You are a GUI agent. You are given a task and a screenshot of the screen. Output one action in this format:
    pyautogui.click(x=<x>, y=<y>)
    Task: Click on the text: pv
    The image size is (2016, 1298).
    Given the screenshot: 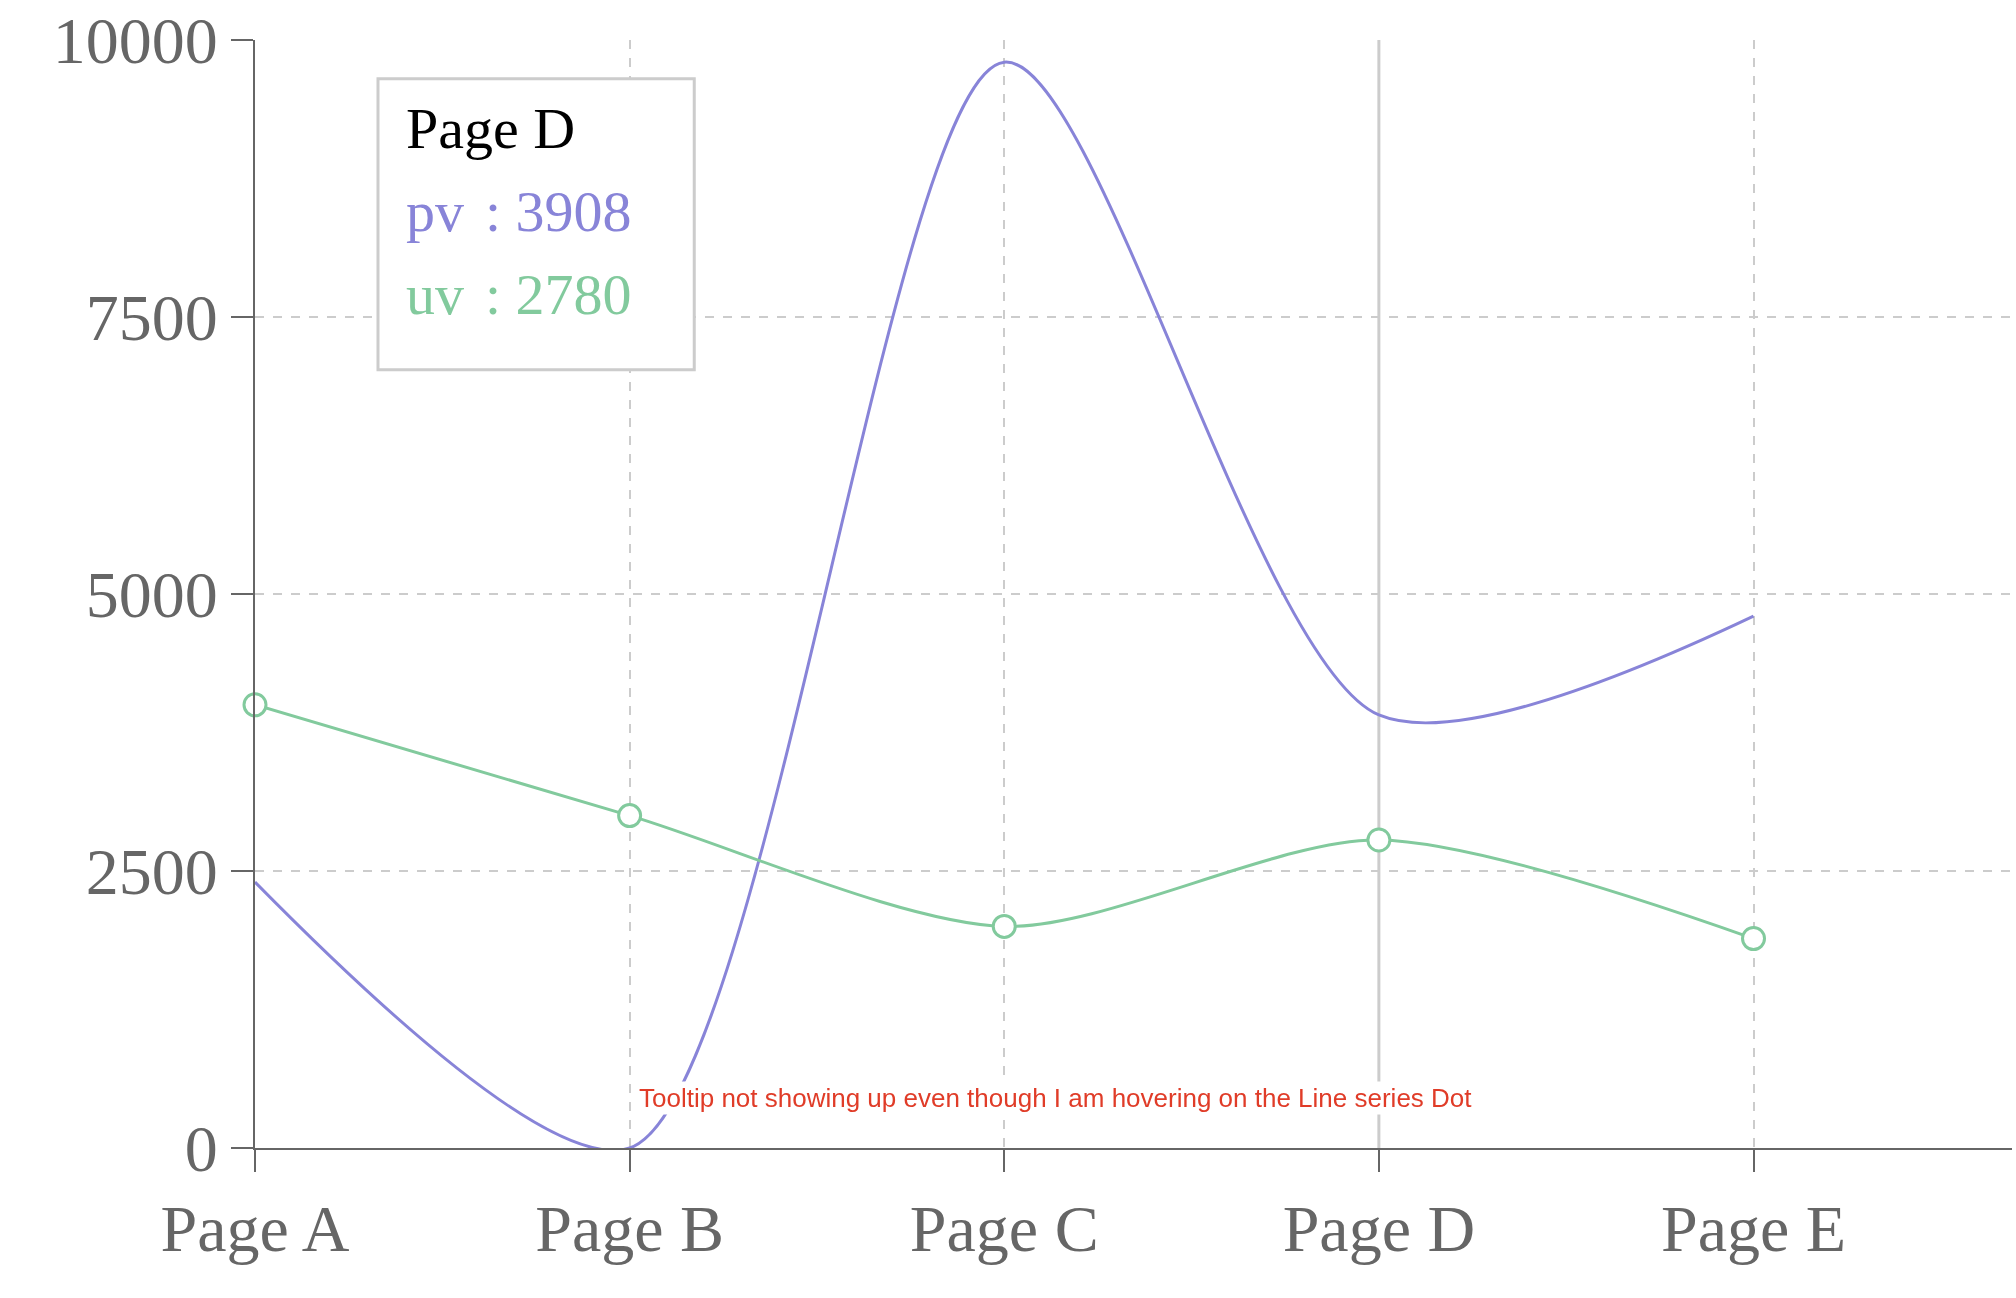 What is the action you would take?
    pyautogui.click(x=435, y=211)
    